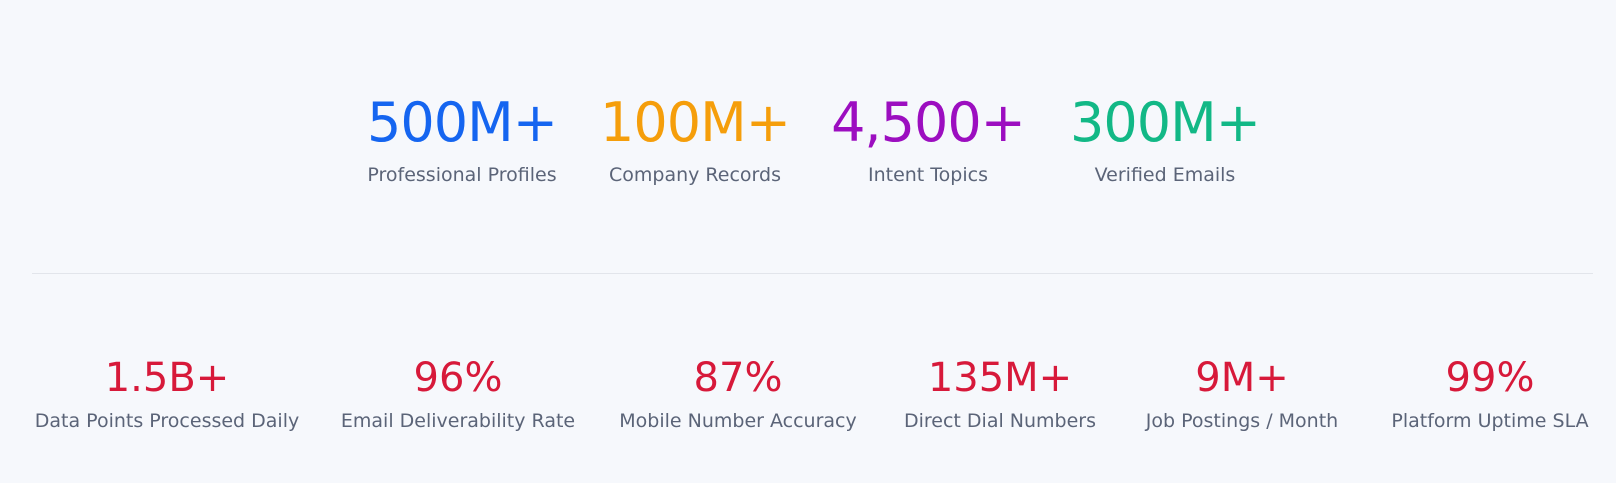  Describe the element at coordinates (695, 122) in the screenshot. I see `stat-value: 100M+` at that location.